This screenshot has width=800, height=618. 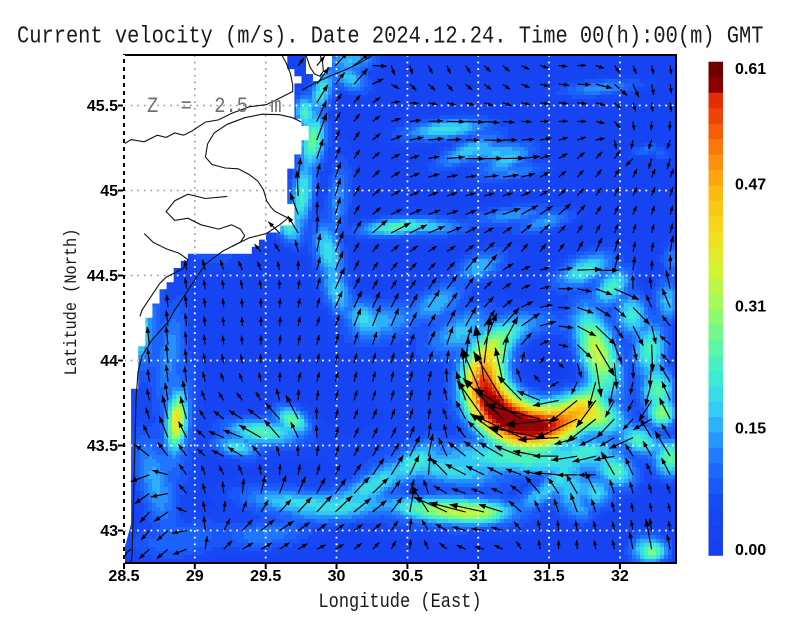 What do you see at coordinates (109, 531) in the screenshot?
I see `svg-text: 43` at bounding box center [109, 531].